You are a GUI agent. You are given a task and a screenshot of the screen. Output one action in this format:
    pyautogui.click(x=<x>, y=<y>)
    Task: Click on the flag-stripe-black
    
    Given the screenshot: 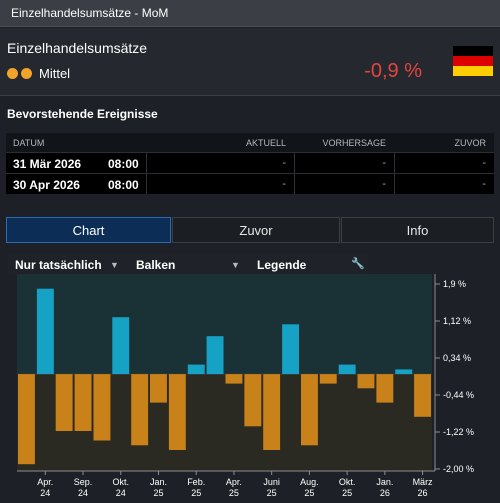 What is the action you would take?
    pyautogui.click(x=473, y=51)
    